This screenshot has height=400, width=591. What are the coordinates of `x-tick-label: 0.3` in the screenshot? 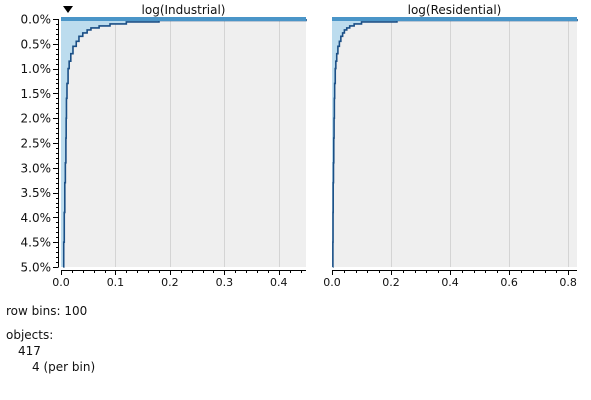 It's located at (225, 282).